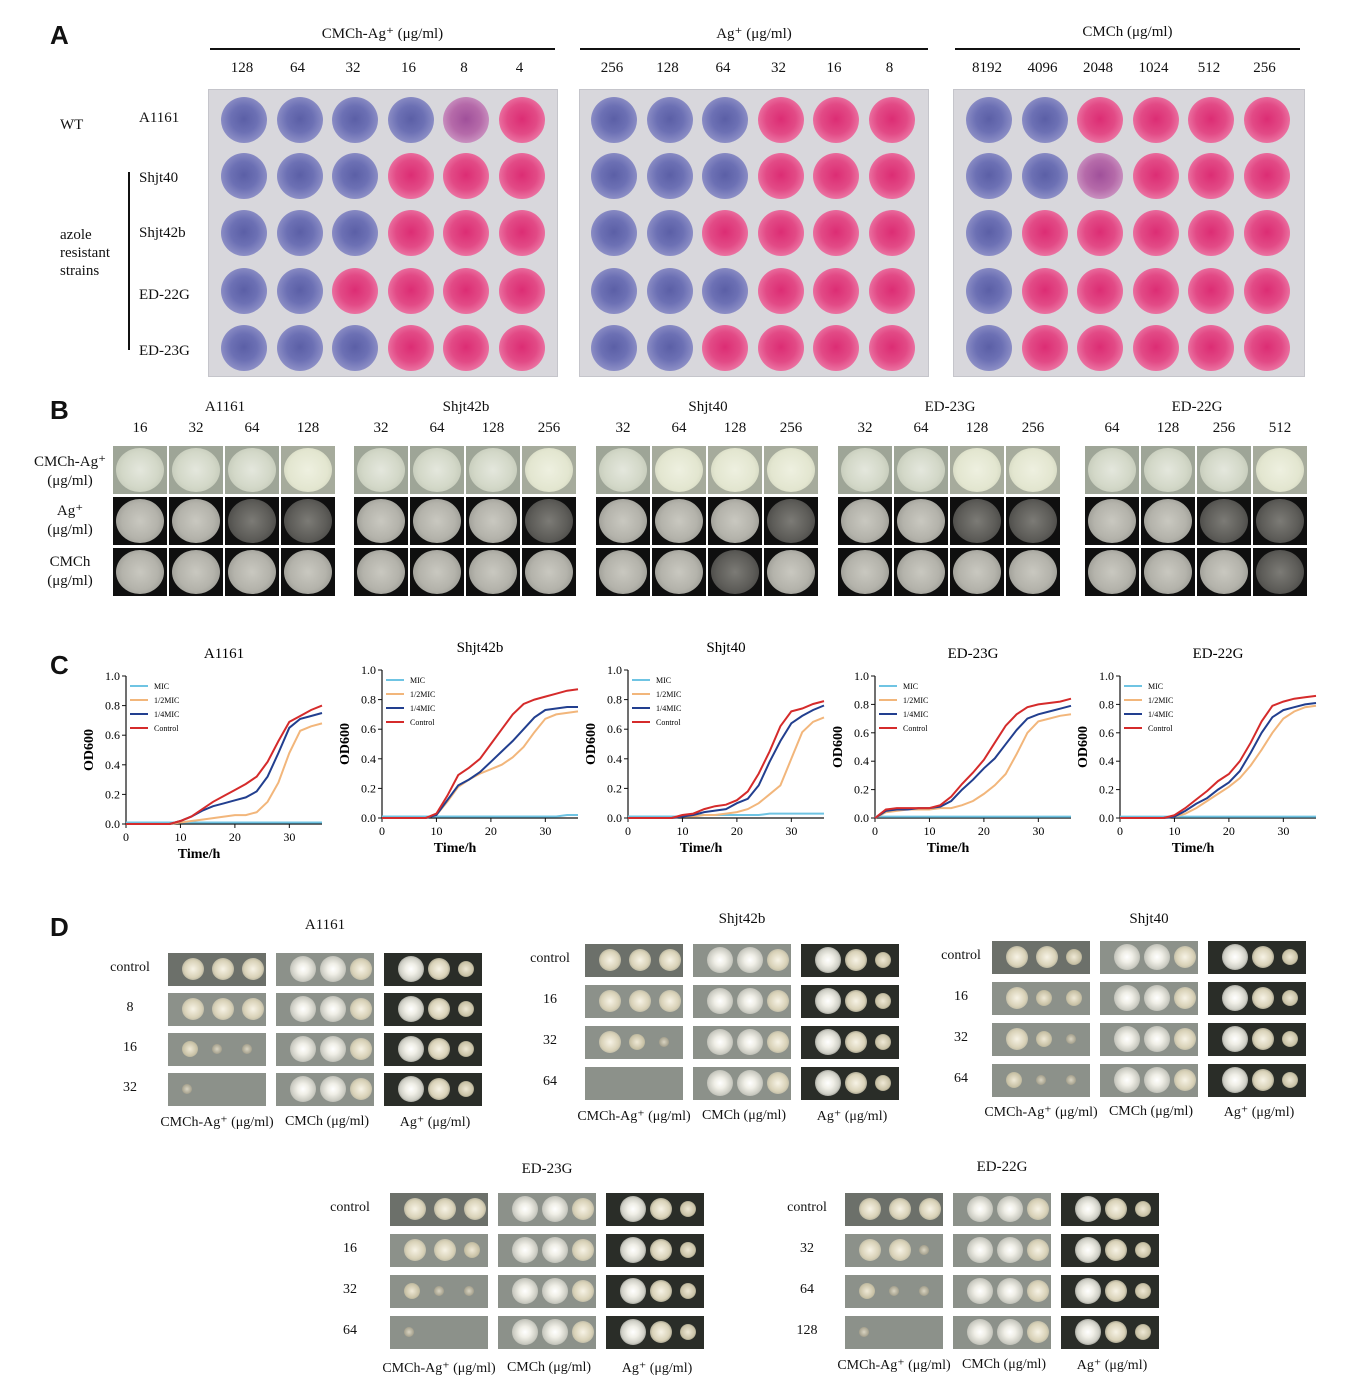 The width and height of the screenshot is (1347, 1394). What do you see at coordinates (591, 744) in the screenshot?
I see `y-axis-label: OD600` at bounding box center [591, 744].